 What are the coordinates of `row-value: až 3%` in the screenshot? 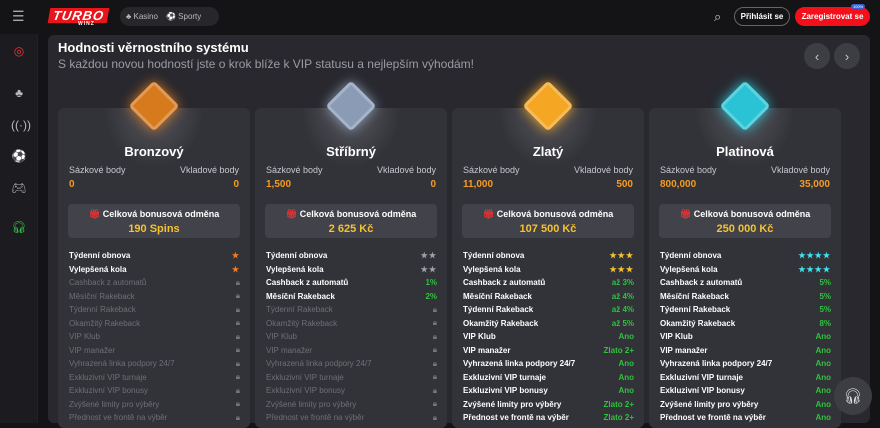 It's located at (622, 283).